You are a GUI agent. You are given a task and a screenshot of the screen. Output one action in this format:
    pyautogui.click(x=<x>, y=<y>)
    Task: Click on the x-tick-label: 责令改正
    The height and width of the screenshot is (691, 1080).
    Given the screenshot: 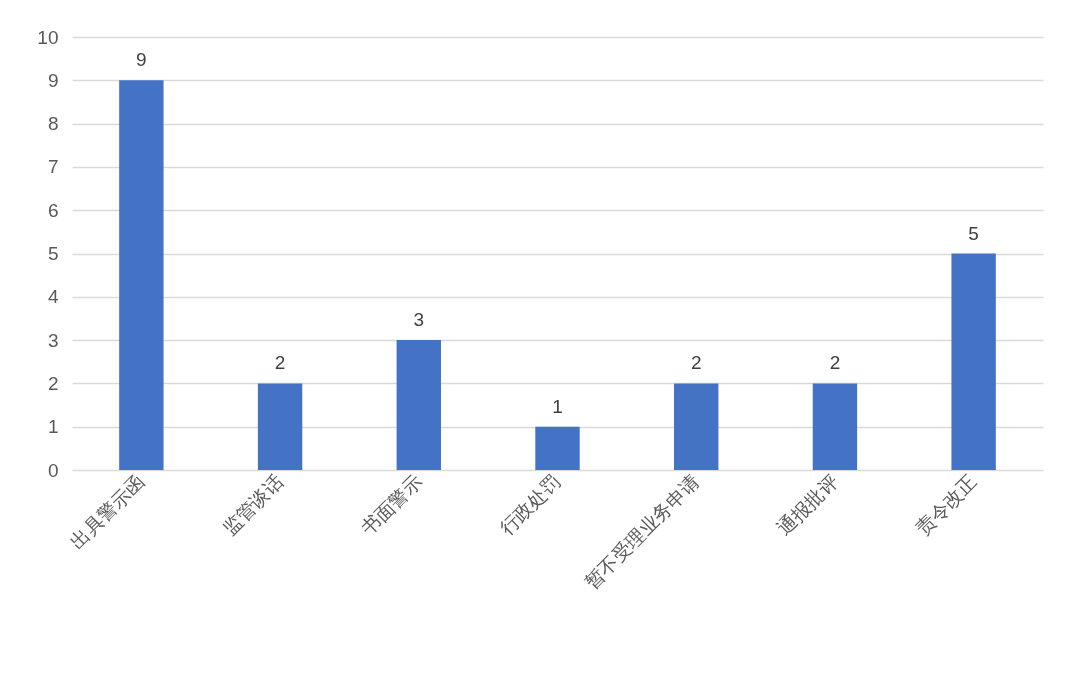 What is the action you would take?
    pyautogui.click(x=946, y=505)
    